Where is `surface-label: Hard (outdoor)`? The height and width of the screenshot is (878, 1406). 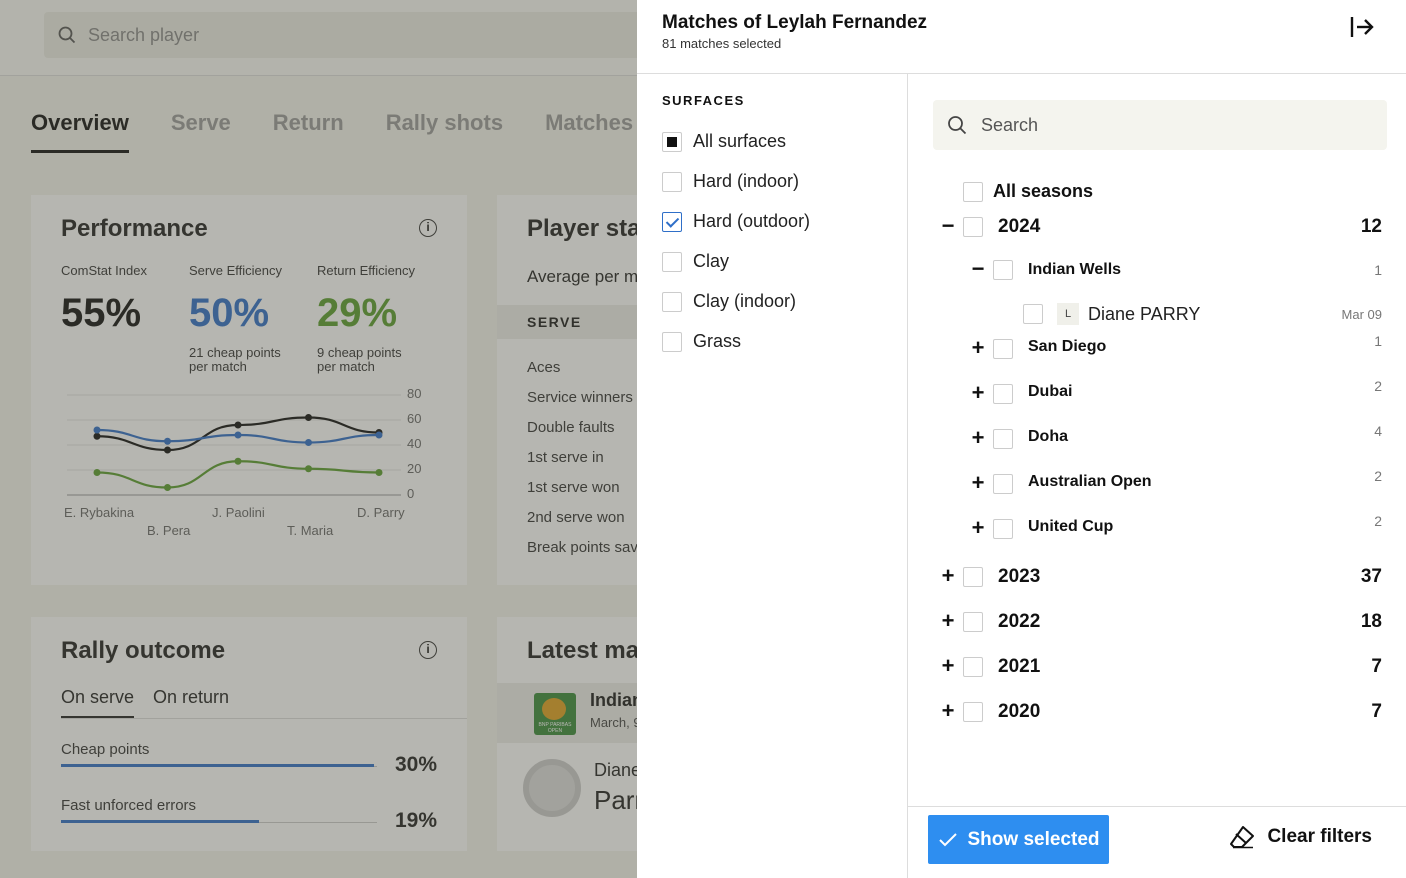
surface-label: Hard (outdoor) is located at coordinates (752, 221).